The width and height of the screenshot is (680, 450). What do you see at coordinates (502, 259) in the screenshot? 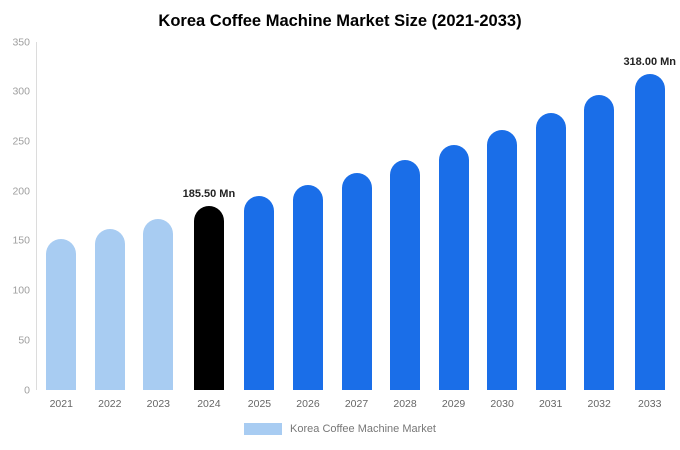
I see `bar-2030` at bounding box center [502, 259].